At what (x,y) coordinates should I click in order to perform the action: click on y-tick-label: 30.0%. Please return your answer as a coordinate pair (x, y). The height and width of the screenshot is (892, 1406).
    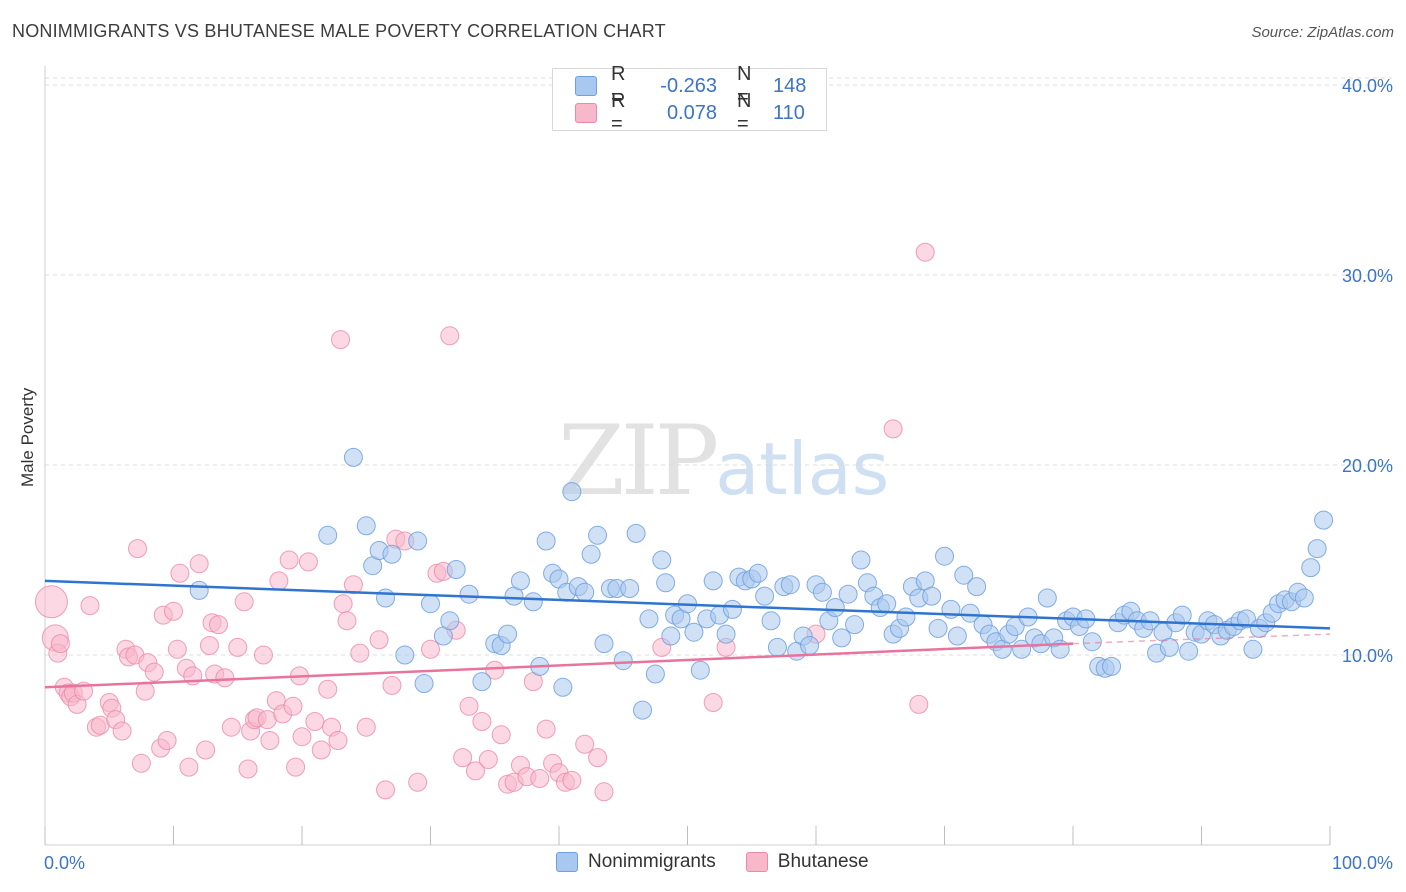
    Looking at the image, I should click on (1367, 276).